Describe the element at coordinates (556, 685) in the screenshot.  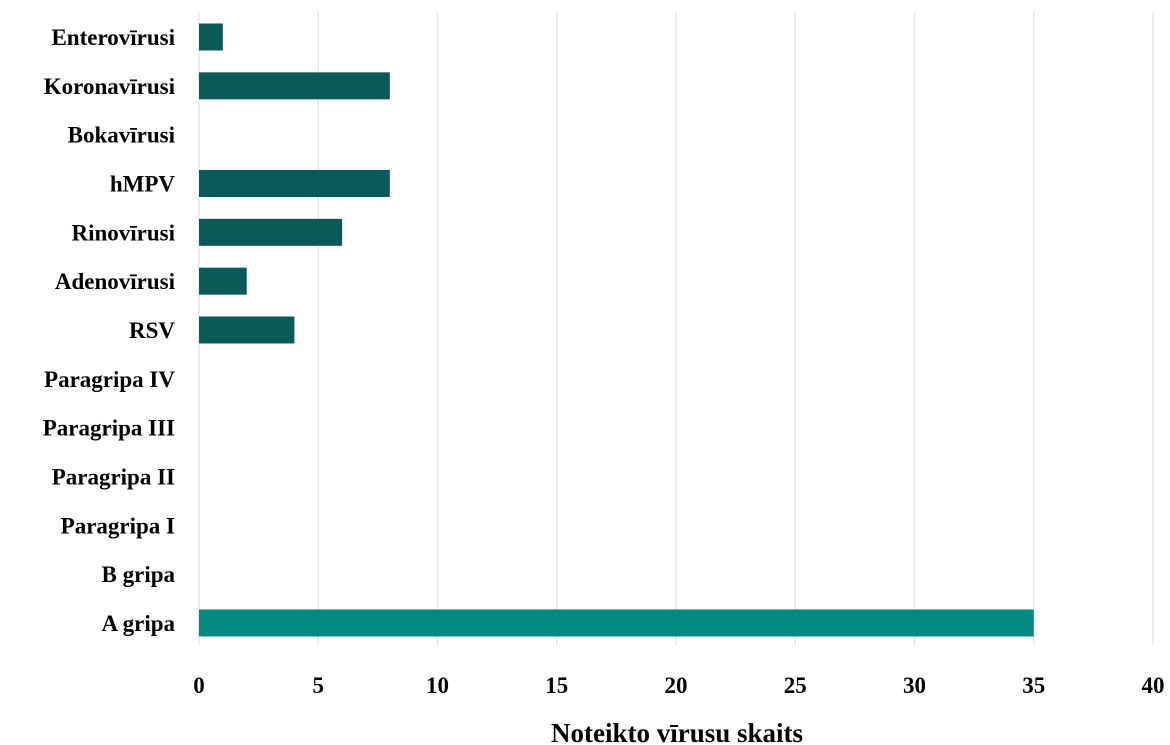
I see `x-tick-label: 15` at that location.